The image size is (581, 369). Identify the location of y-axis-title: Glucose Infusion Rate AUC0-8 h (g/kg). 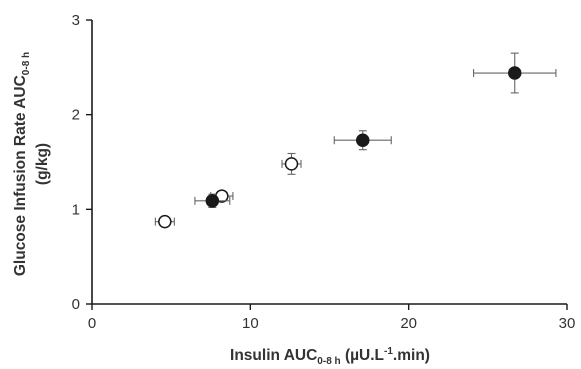
(31, 164).